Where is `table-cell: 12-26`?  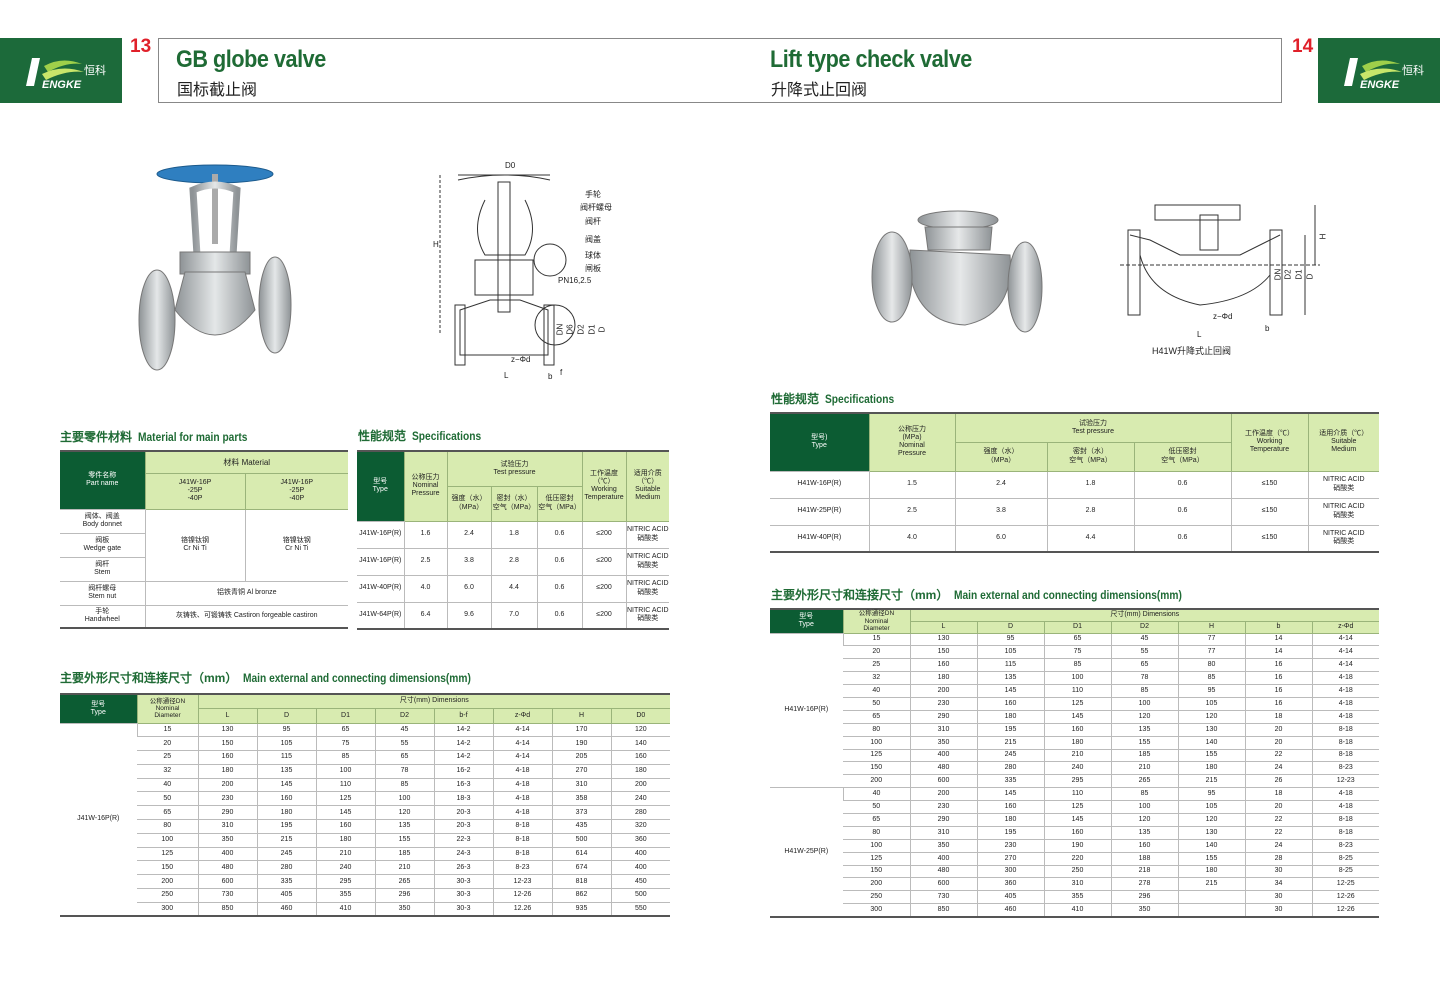
table-cell: 12-26 is located at coordinates (1345, 910).